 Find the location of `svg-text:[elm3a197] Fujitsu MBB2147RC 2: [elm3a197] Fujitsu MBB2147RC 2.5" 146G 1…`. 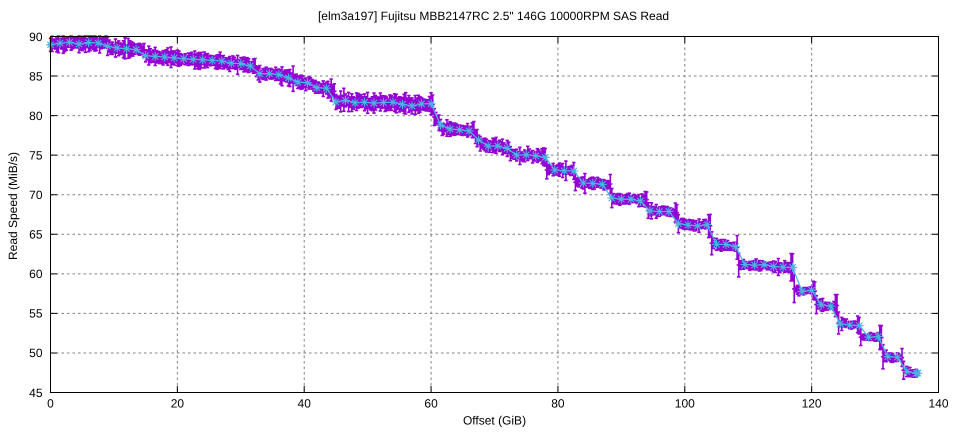

svg-text:[elm3a197] Fujitsu MBB2147RC 2: [elm3a197] Fujitsu MBB2147RC 2.5" 146G 1… is located at coordinates (493, 16).